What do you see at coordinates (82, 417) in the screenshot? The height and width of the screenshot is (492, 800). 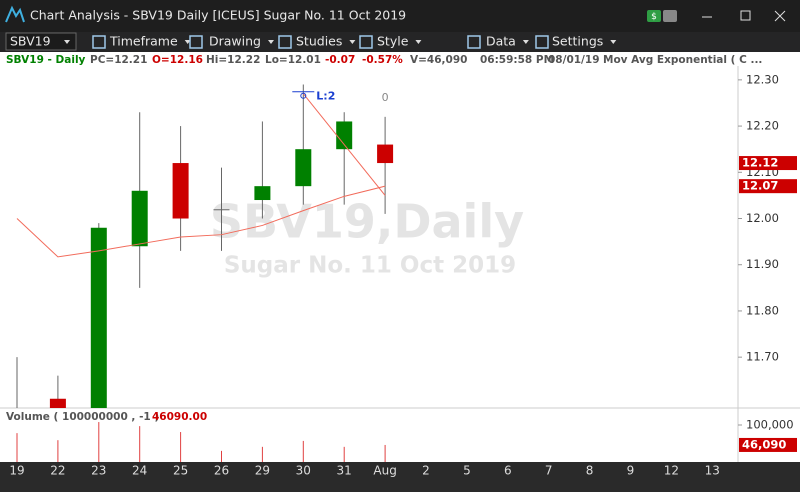 I see `volume-title: Volume ( 100000000 , -1 )` at bounding box center [82, 417].